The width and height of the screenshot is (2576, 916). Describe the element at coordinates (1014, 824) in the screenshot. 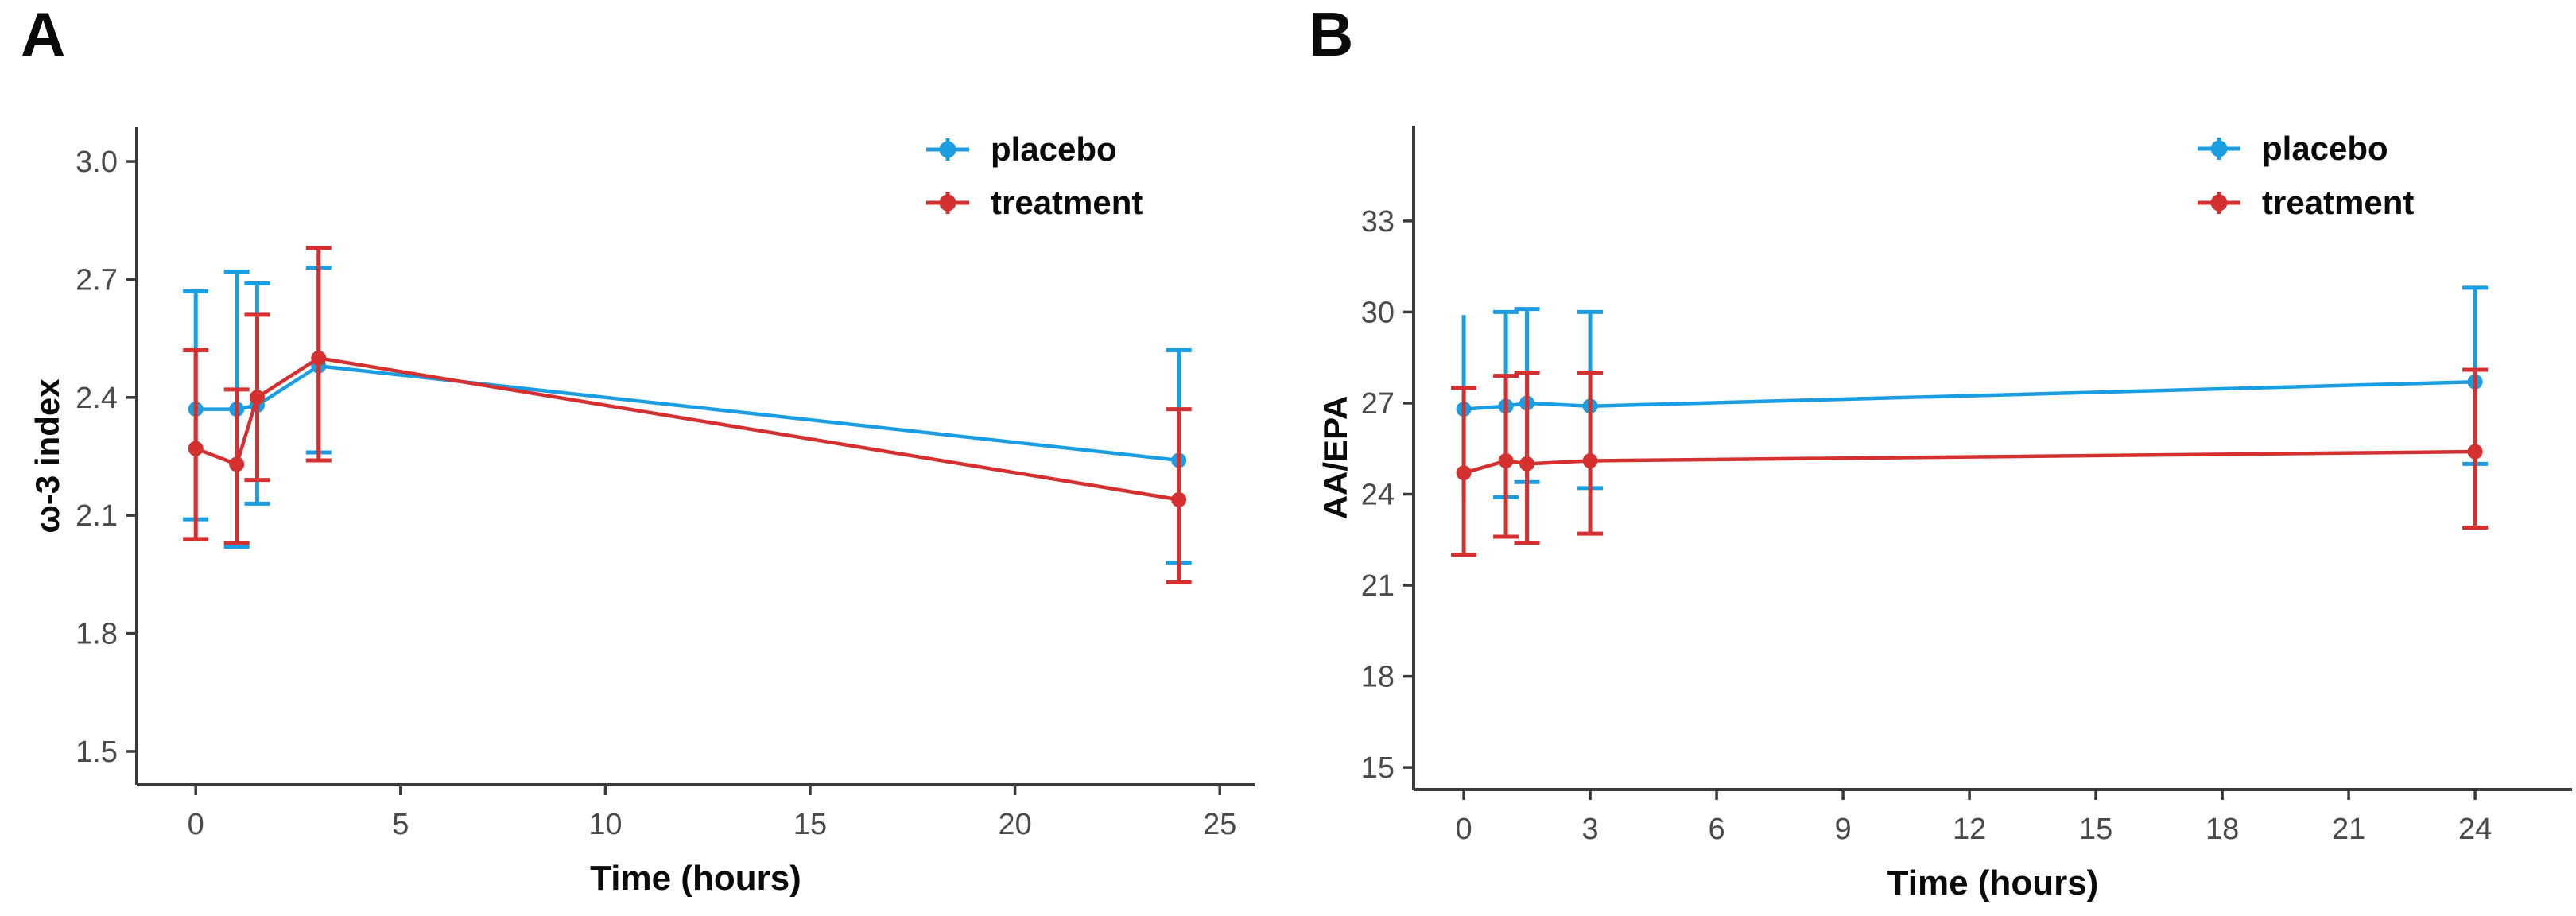

I see `x-tick-label: 20` at that location.